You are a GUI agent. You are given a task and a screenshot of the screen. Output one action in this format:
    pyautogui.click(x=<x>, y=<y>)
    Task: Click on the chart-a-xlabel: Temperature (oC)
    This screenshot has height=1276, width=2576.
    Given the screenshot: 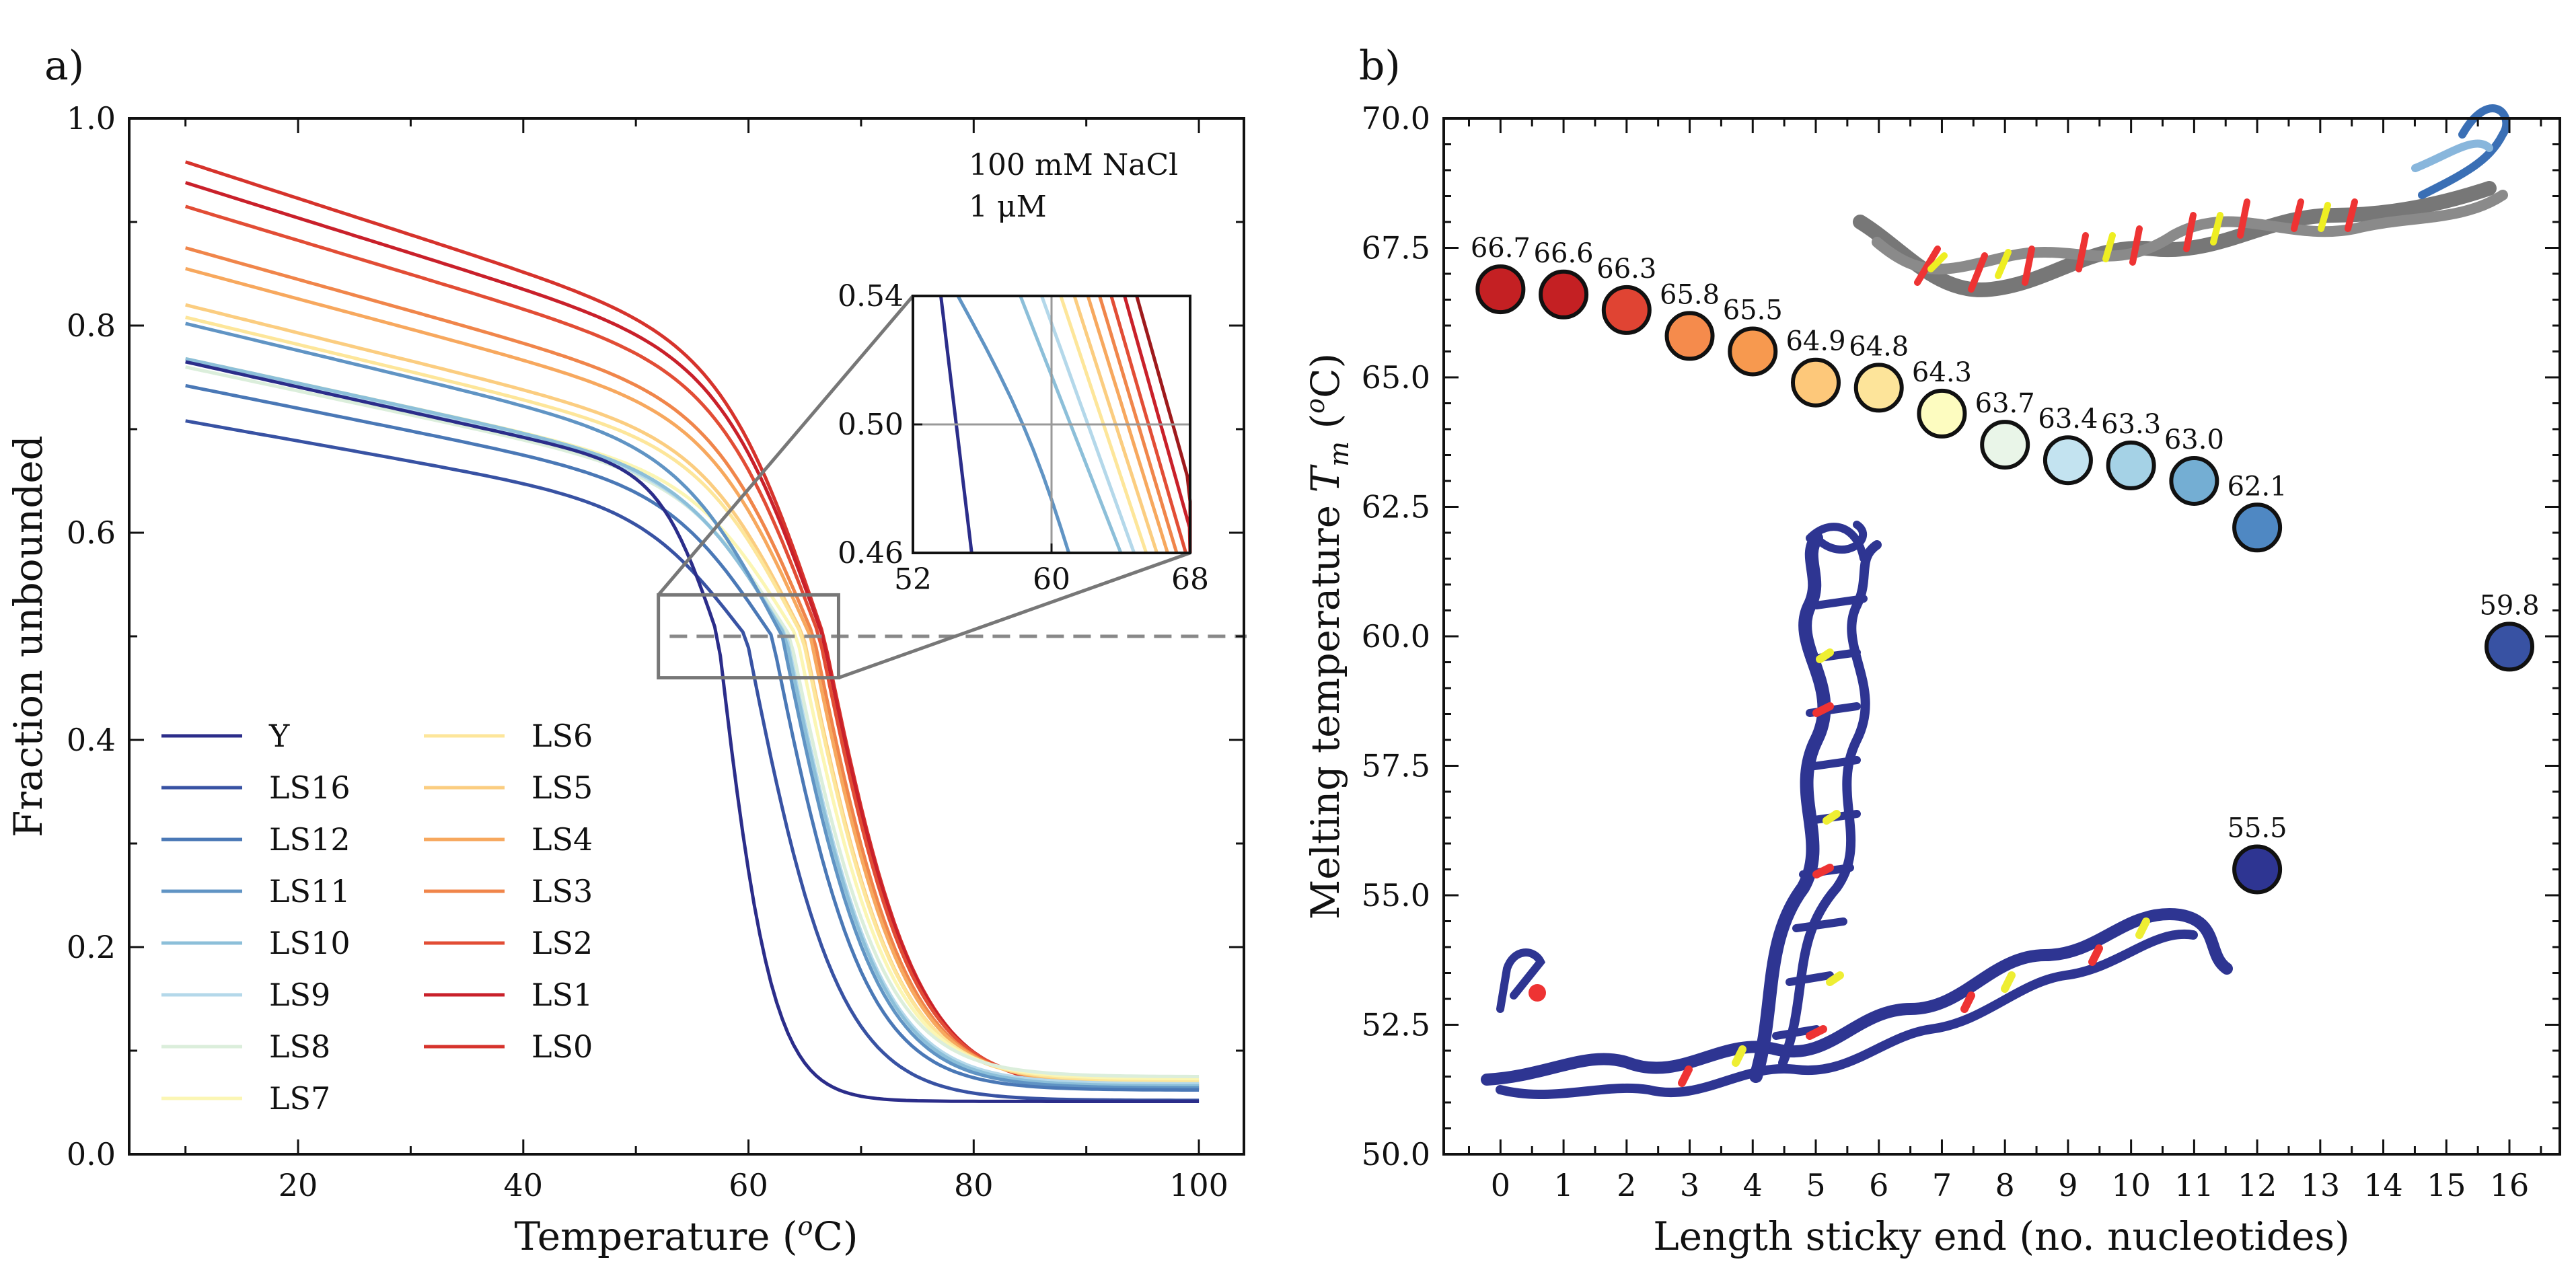 What is the action you would take?
    pyautogui.click(x=686, y=1235)
    